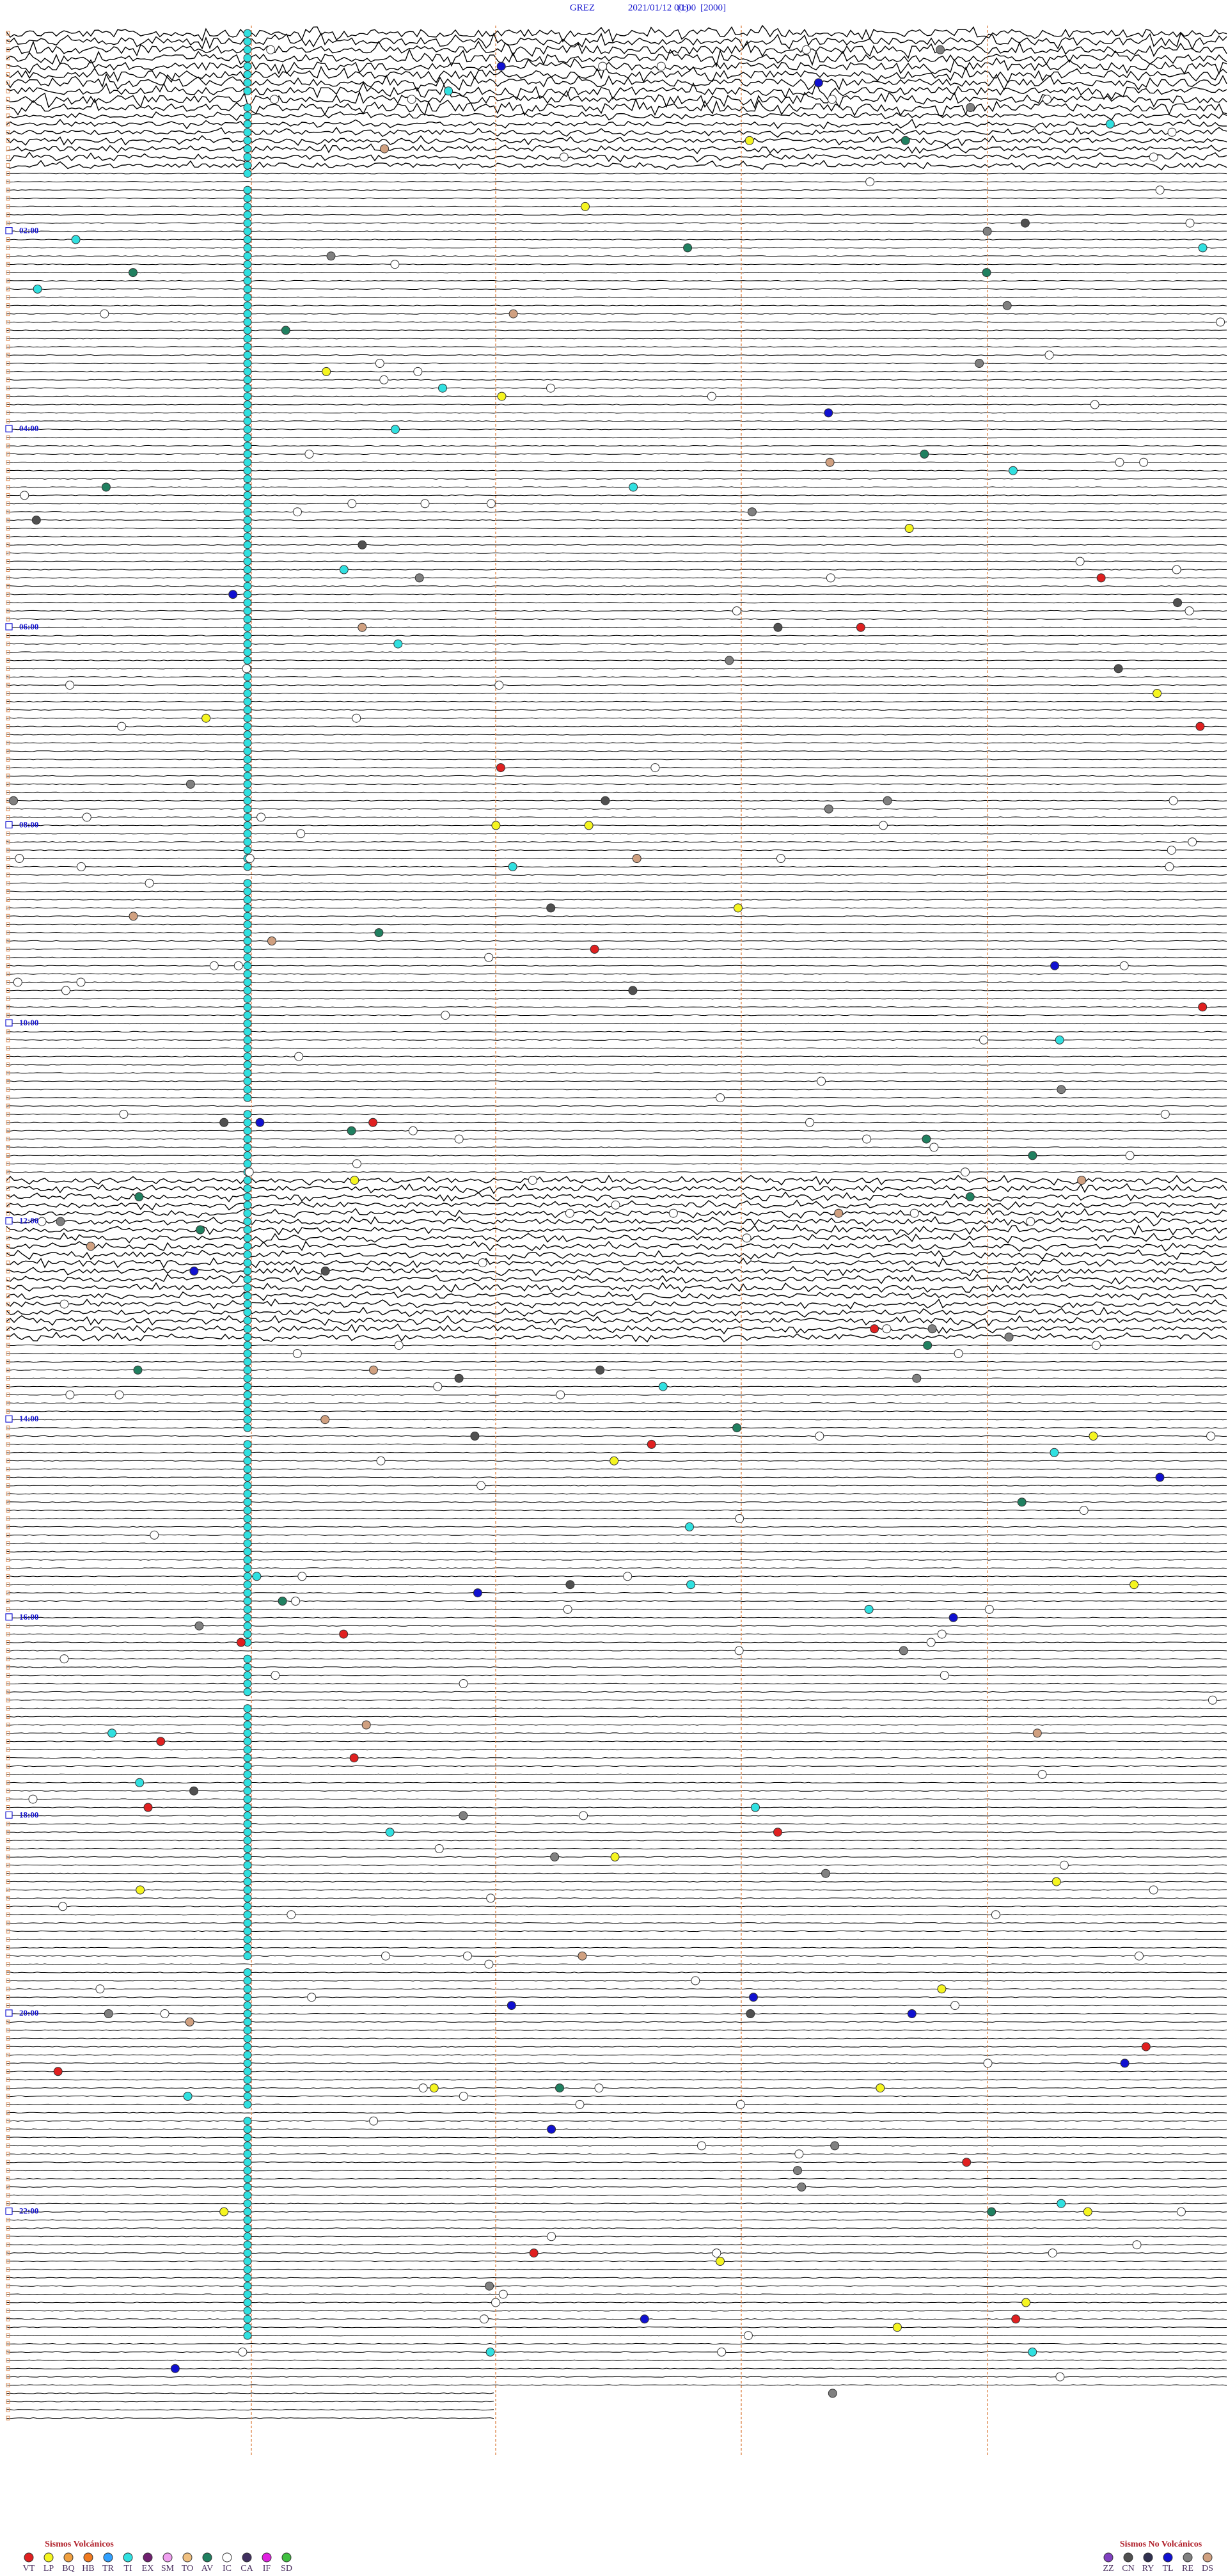 This screenshot has height=2576, width=1228. I want to click on hour-box, so click(9, 627).